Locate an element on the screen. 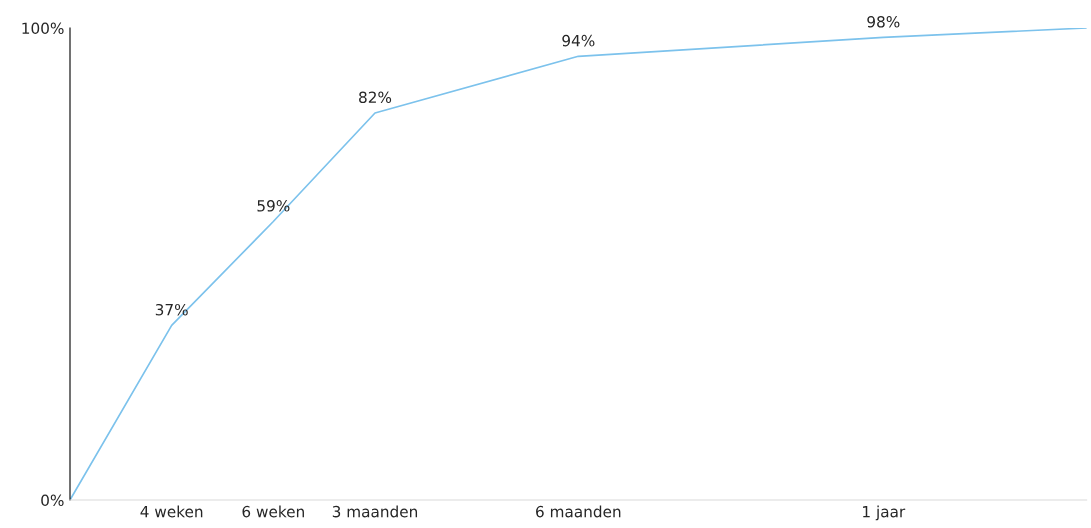 The width and height of the screenshot is (1091, 528). x-tick-label: 4 weken is located at coordinates (171, 511).